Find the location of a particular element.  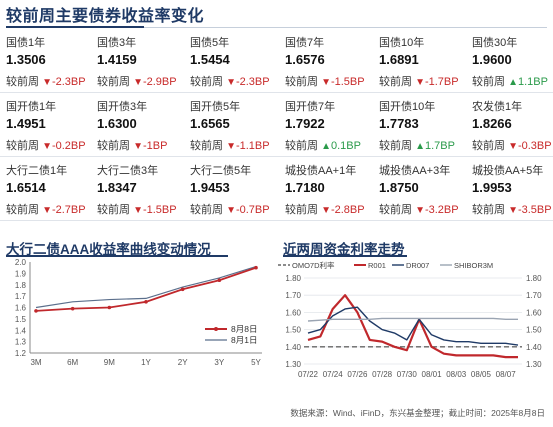

page-title-bar: 较前周主要债券收益率变化 is located at coordinates (105, 15).